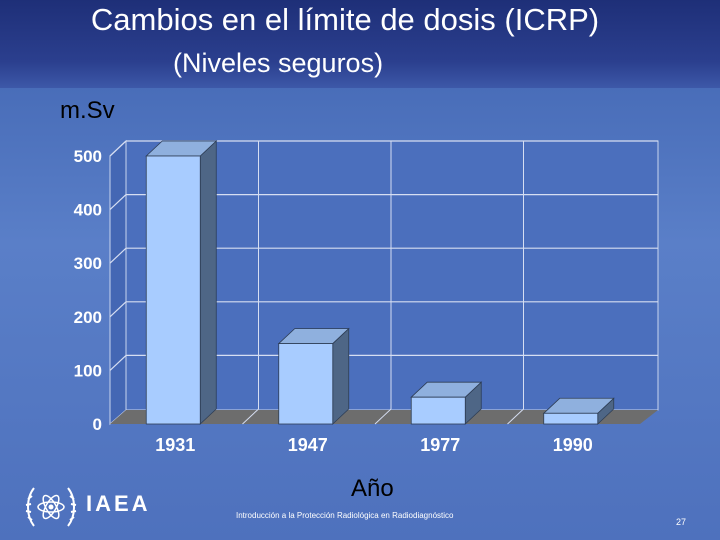 This screenshot has width=720, height=540. I want to click on y-tick-label: 400, so click(88, 210).